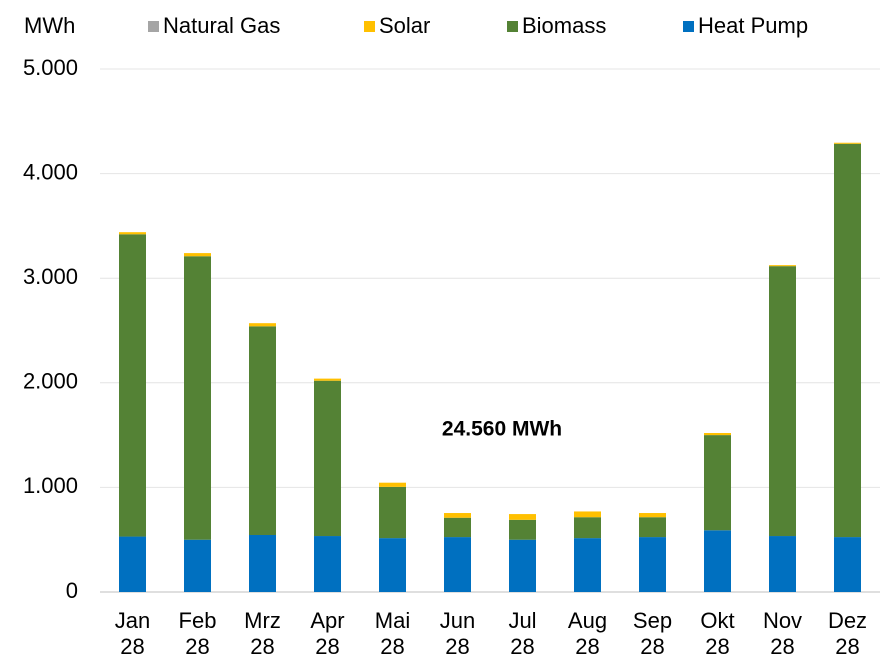 This screenshot has height=664, width=896. I want to click on x-tick-label: Jan 28, so click(132, 633).